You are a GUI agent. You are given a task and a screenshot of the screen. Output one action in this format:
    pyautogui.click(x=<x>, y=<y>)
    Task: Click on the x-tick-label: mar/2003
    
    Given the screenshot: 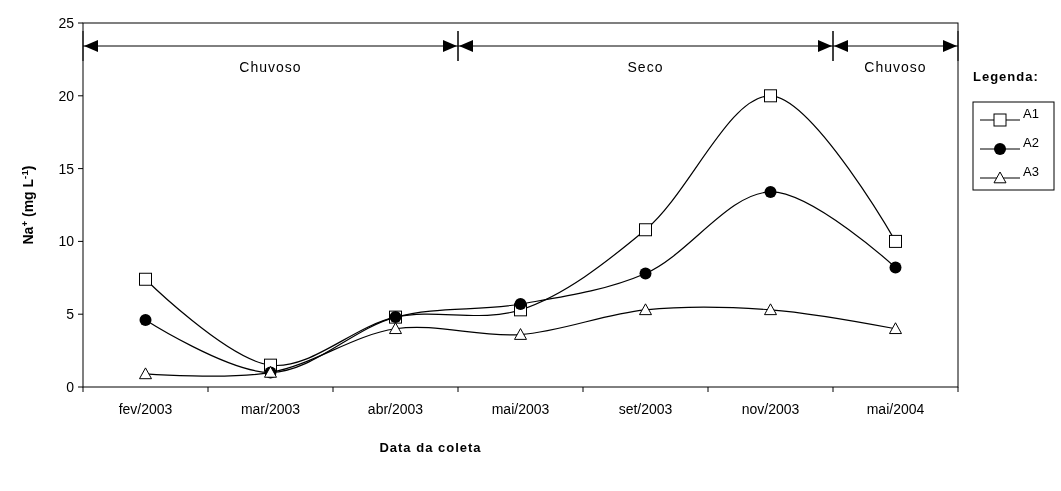 What is the action you would take?
    pyautogui.click(x=270, y=409)
    